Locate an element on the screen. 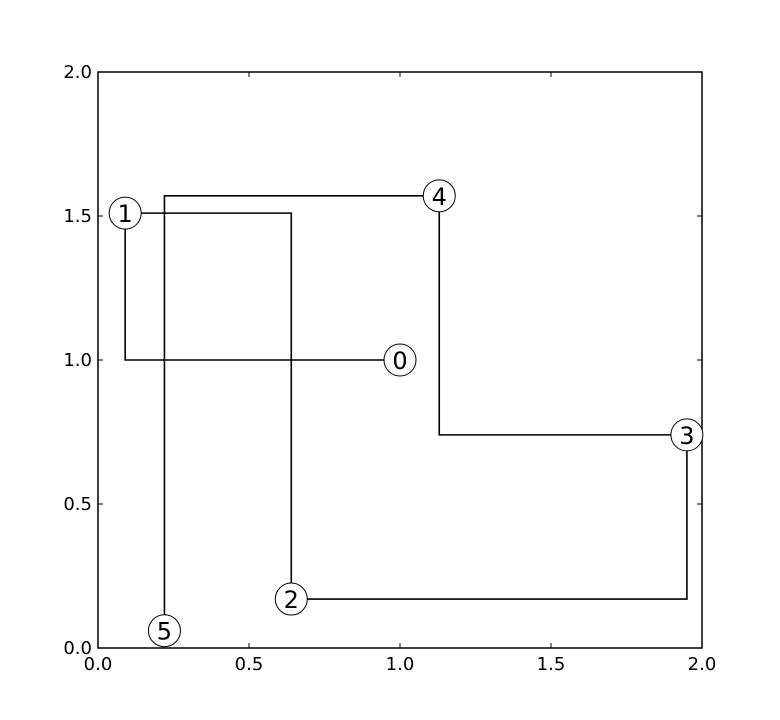 Image resolution: width=780 pixels, height=720 pixels. node-0: 0 is located at coordinates (400, 360).